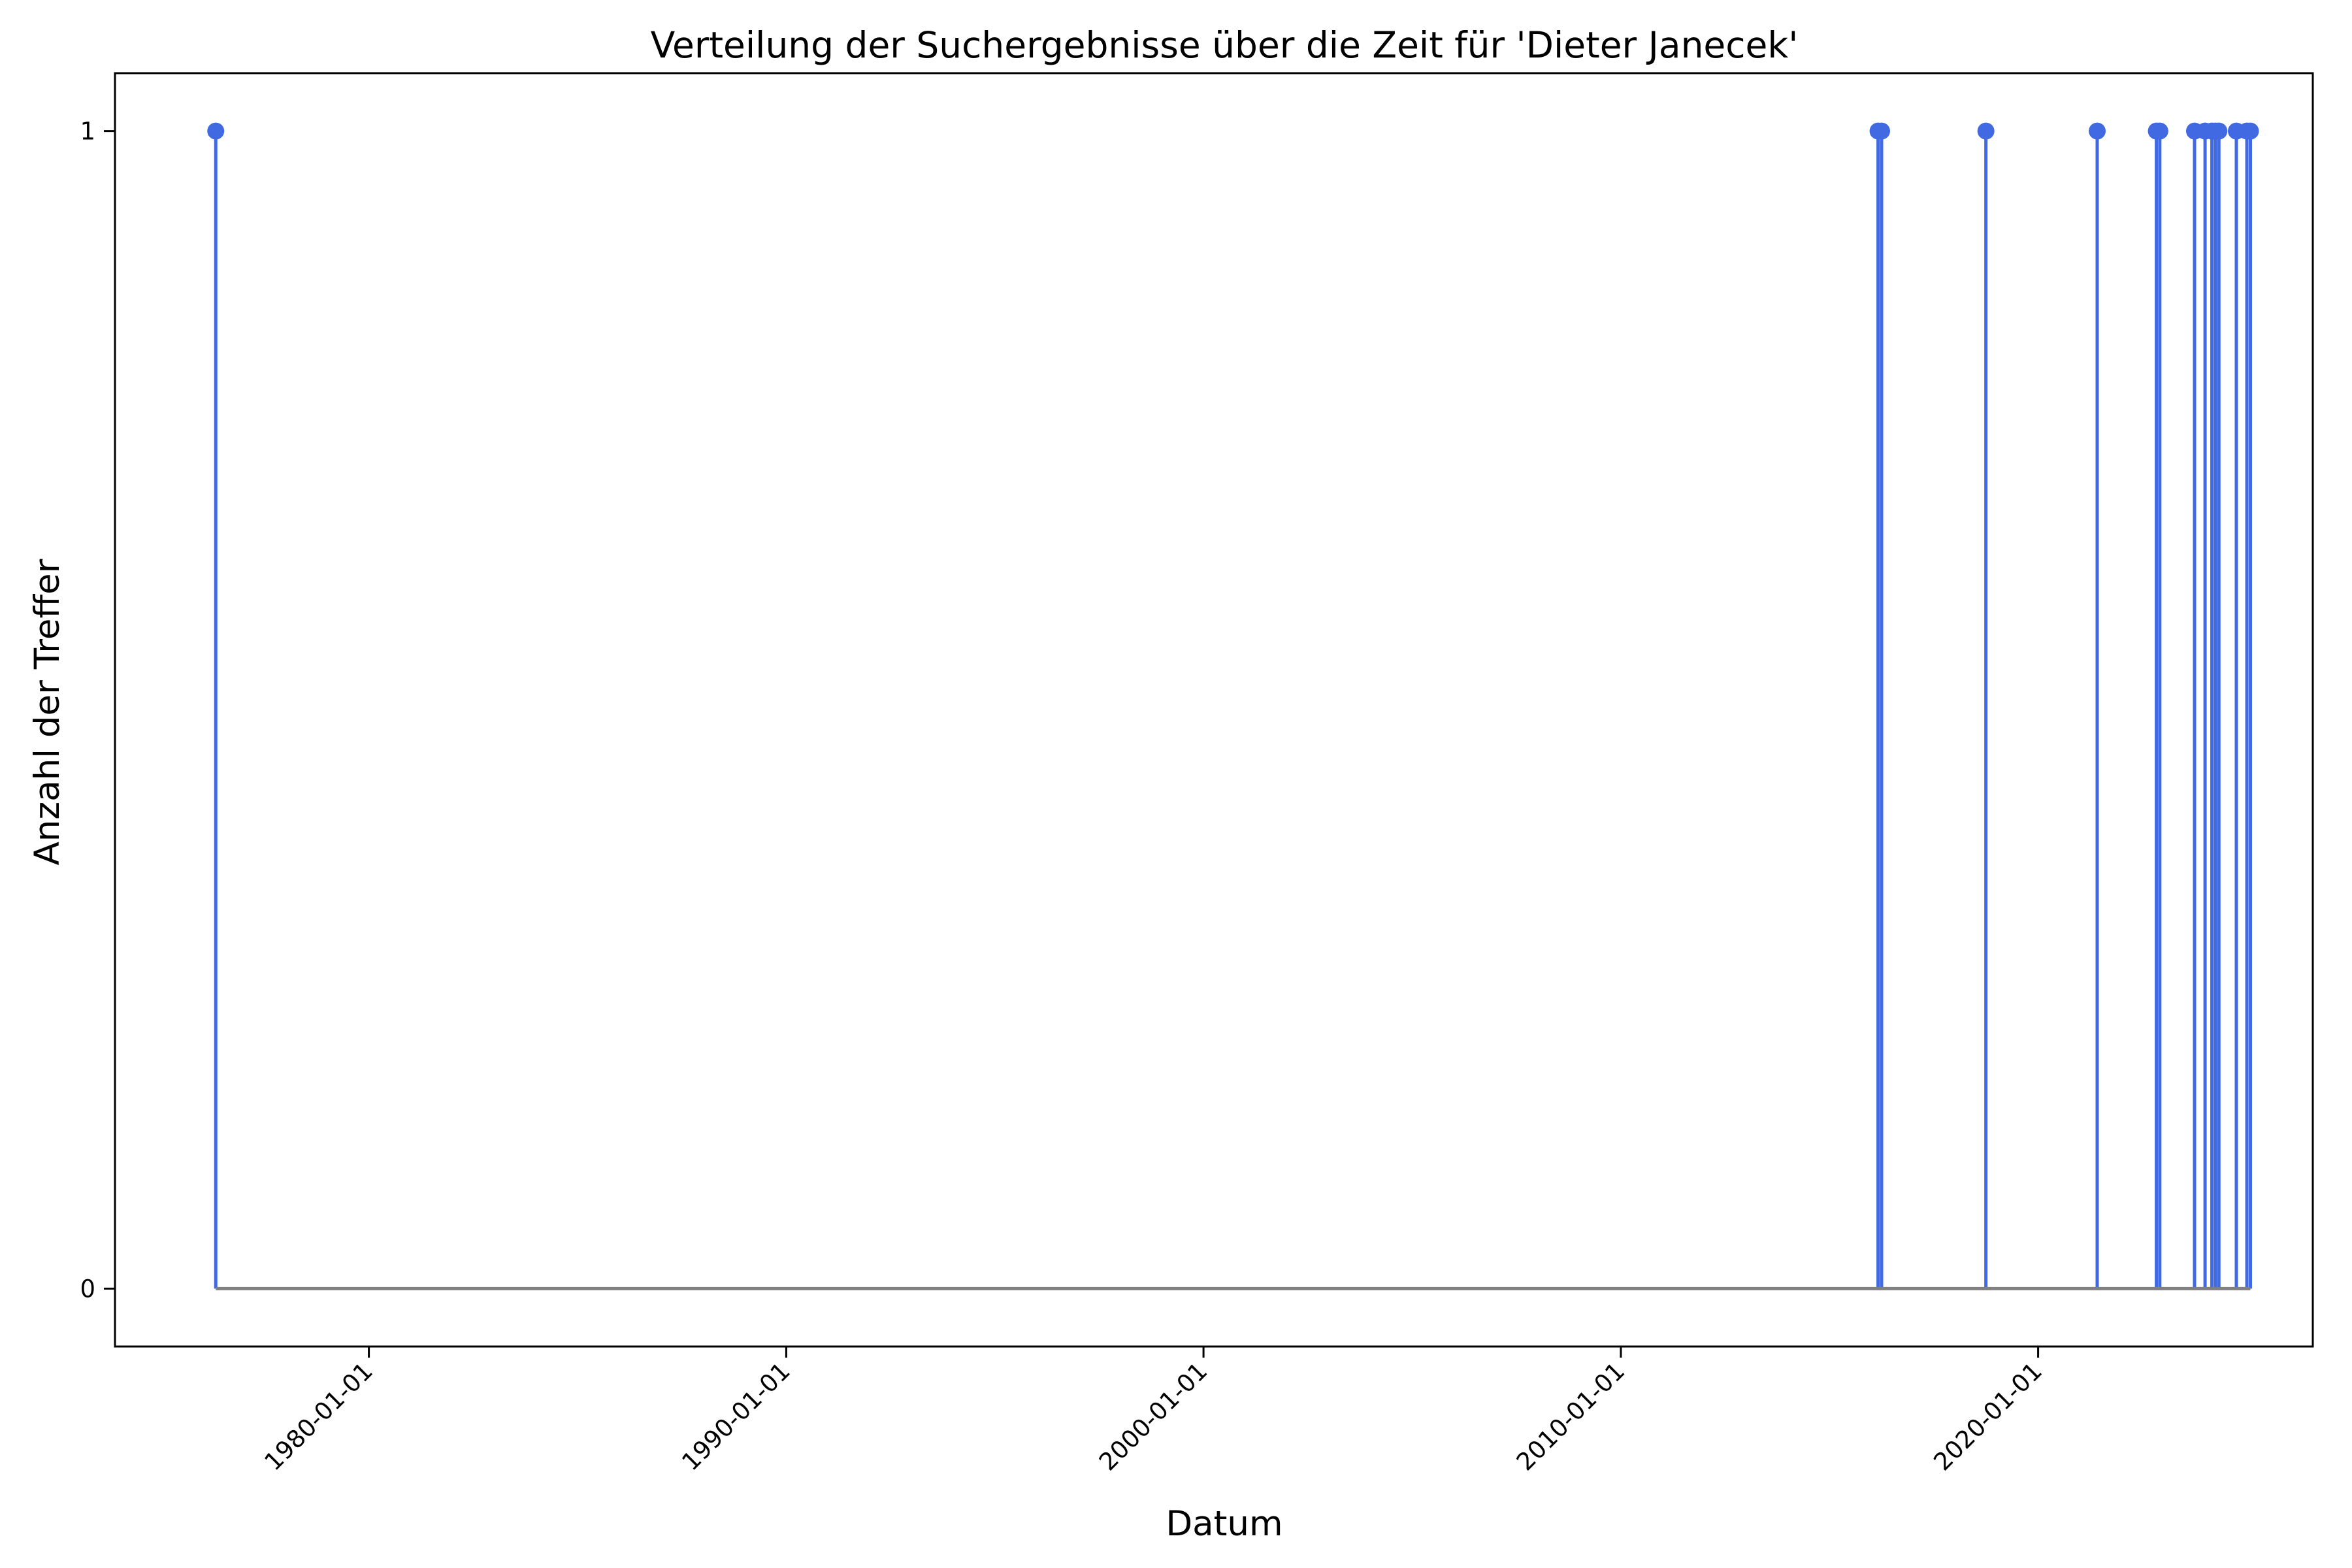  What do you see at coordinates (318, 1416) in the screenshot?
I see `x-tick-label: 1980-01-01` at bounding box center [318, 1416].